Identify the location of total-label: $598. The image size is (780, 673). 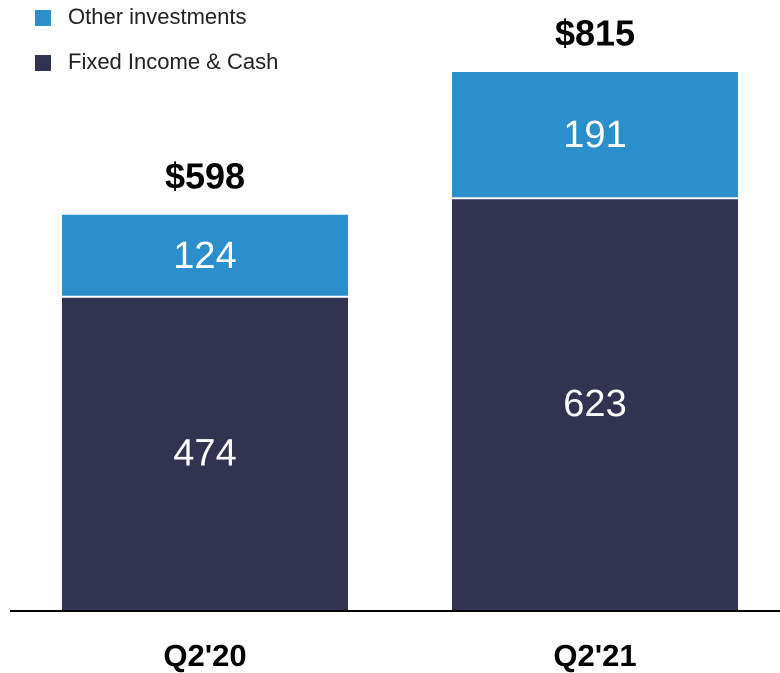
(205, 175).